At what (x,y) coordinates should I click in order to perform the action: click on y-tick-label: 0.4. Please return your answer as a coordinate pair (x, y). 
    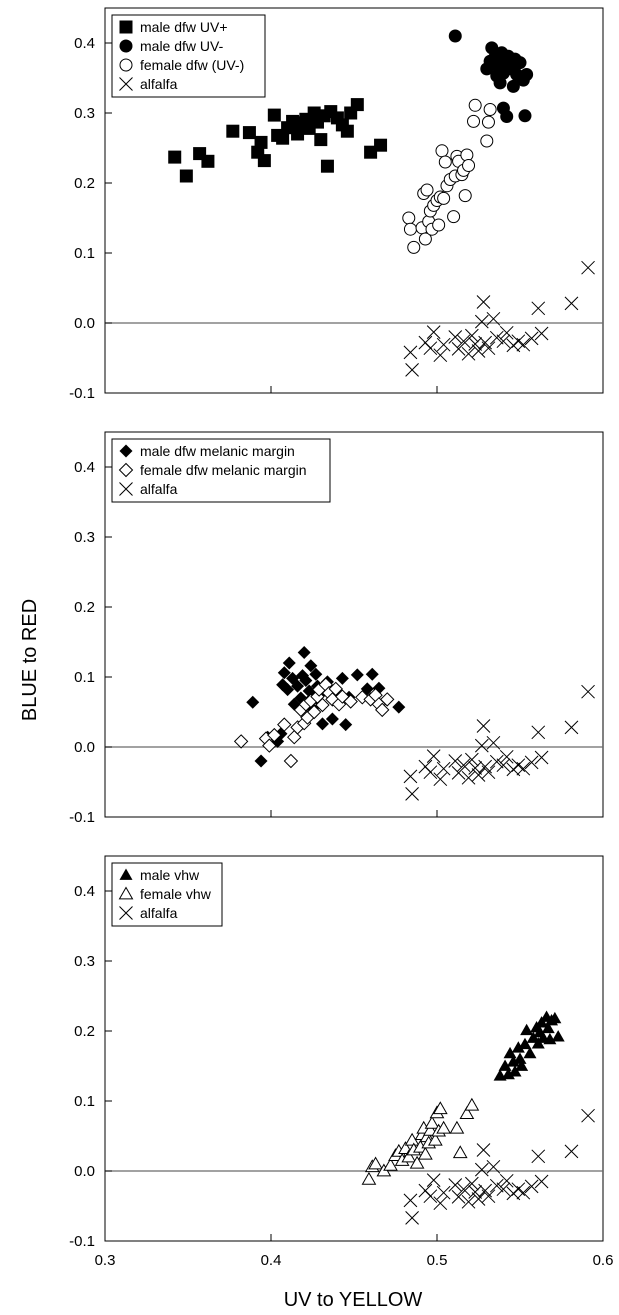
    Looking at the image, I should click on (84, 43).